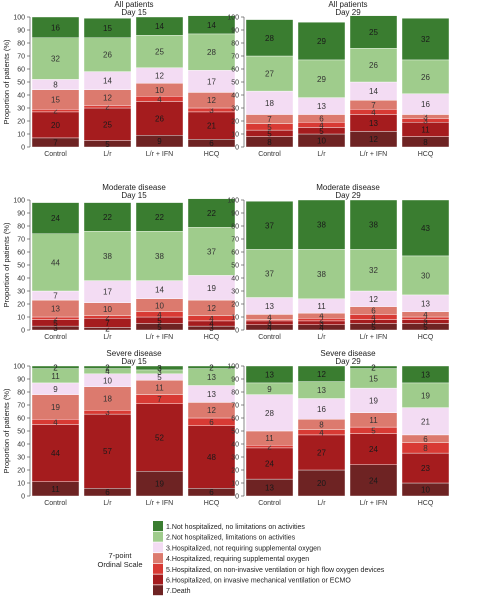 Image resolution: width=490 pixels, height=597 pixels. Describe the element at coordinates (21, 380) in the screenshot. I see `y-tick-label: 90` at that location.